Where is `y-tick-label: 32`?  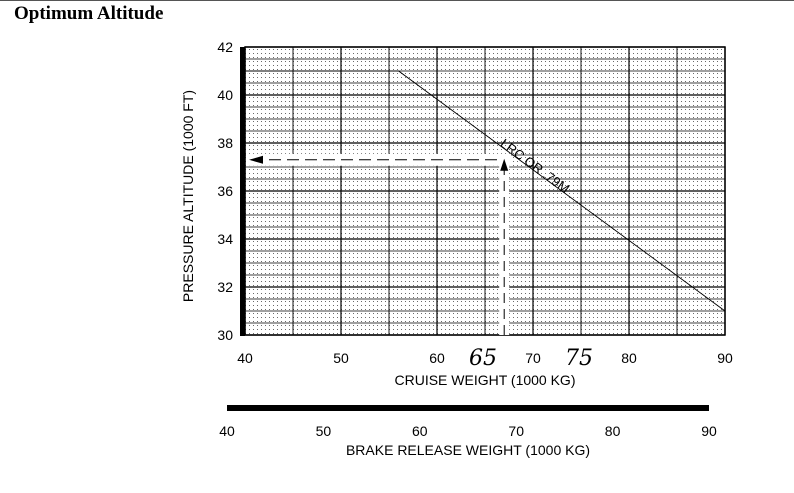 y-tick-label: 32 is located at coordinates (225, 287).